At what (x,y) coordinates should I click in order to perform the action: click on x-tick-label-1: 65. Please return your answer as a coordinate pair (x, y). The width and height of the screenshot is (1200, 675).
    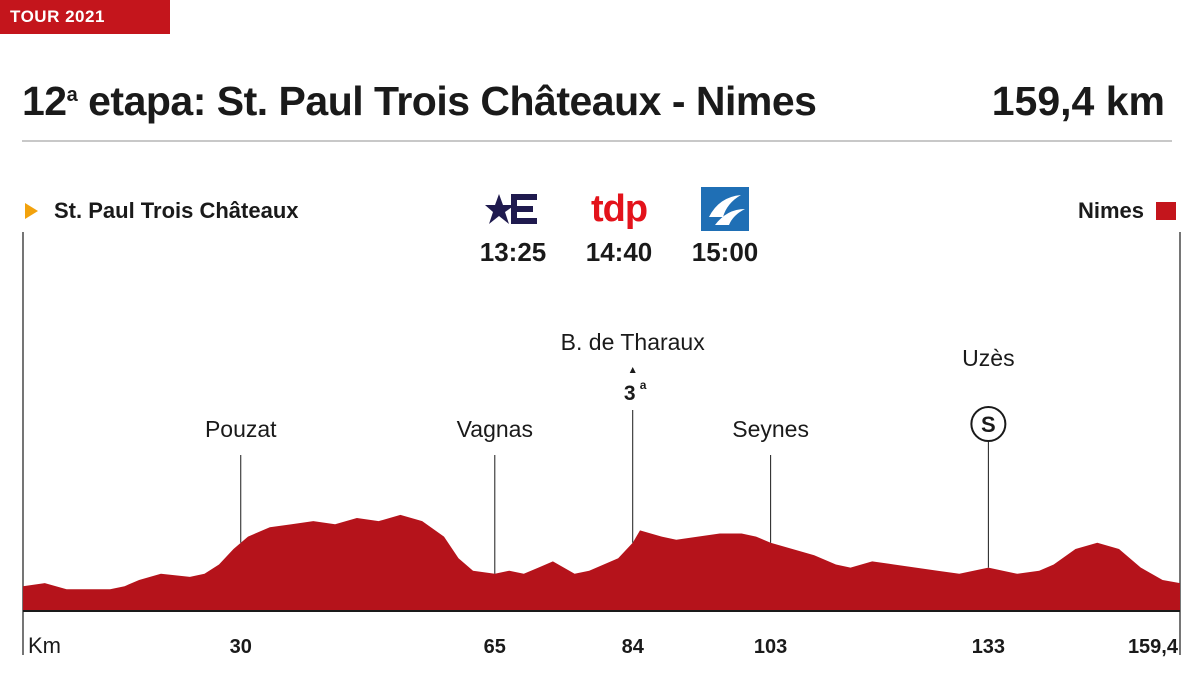
    Looking at the image, I should click on (495, 647).